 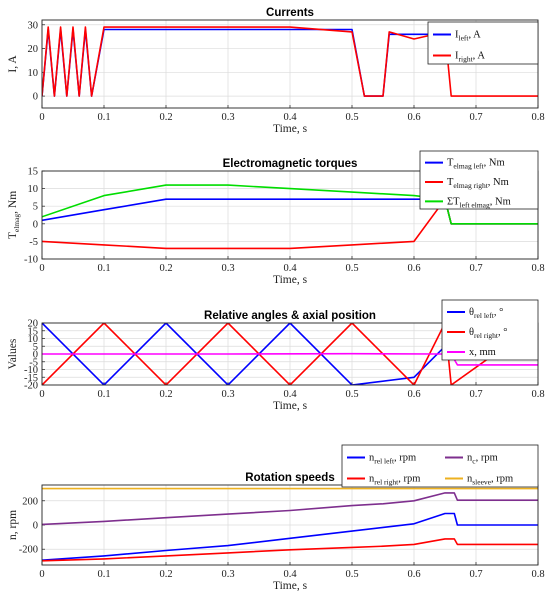 What do you see at coordinates (30, 501) in the screenshot?
I see `y-tick-label: 200` at bounding box center [30, 501].